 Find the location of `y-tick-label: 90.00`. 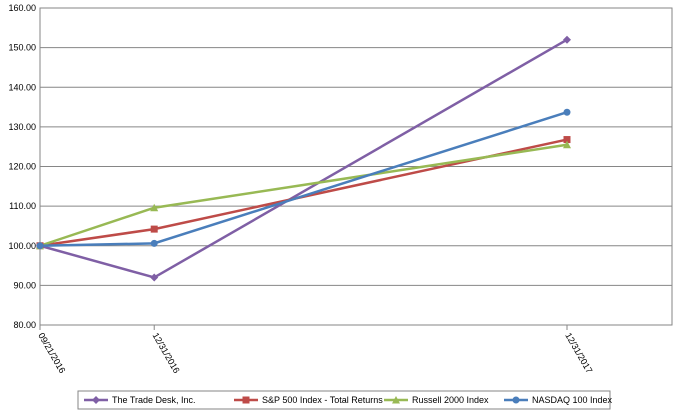

y-tick-label: 90.00 is located at coordinates (24, 285).